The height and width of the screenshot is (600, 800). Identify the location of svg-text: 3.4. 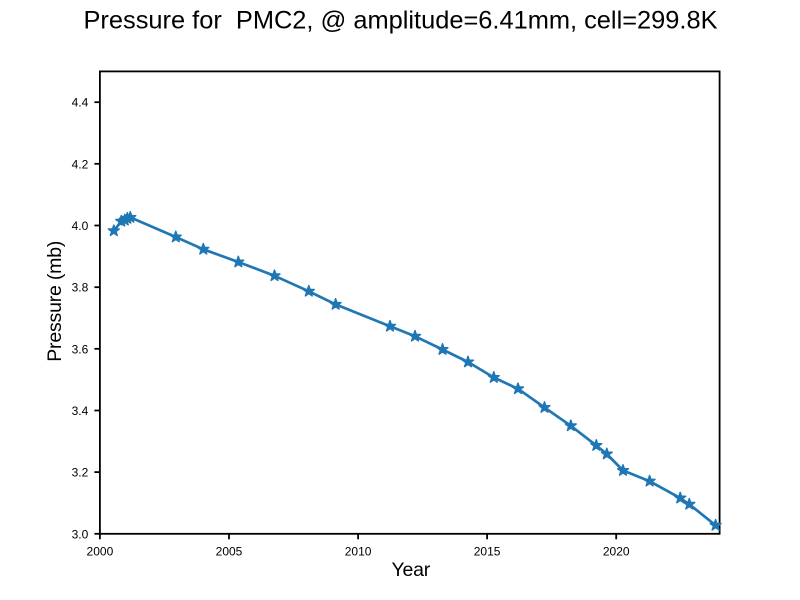
(80, 411).